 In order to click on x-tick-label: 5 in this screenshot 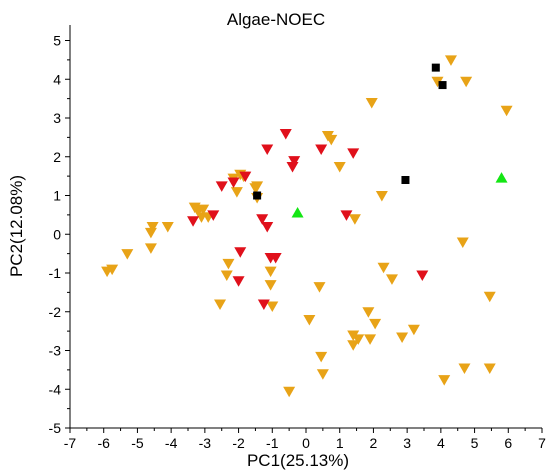, I will do `click(475, 443)`.